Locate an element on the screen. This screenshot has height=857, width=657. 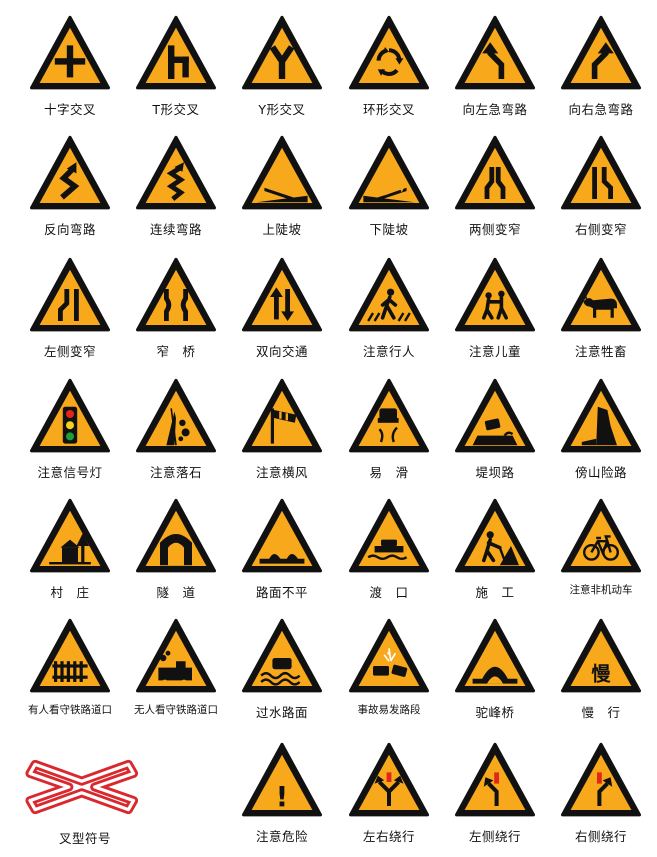
sign-village: 村 庄 is located at coordinates (70, 553).